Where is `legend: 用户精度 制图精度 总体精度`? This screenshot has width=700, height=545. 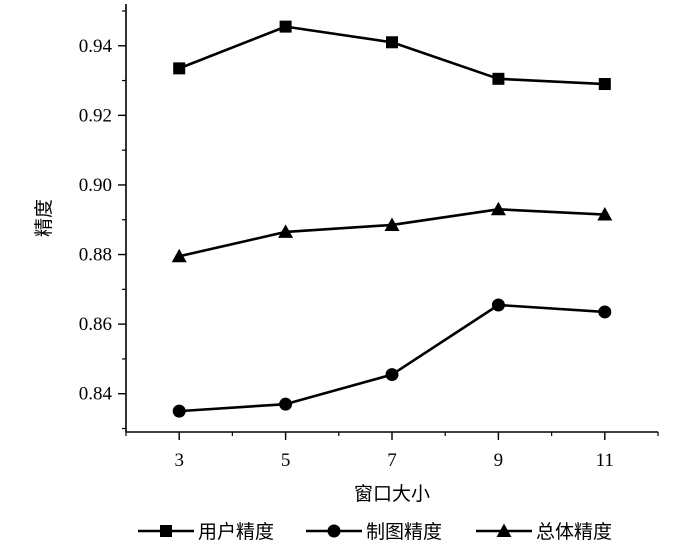
legend: 用户精度 制图精度 总体精度 is located at coordinates (375, 532).